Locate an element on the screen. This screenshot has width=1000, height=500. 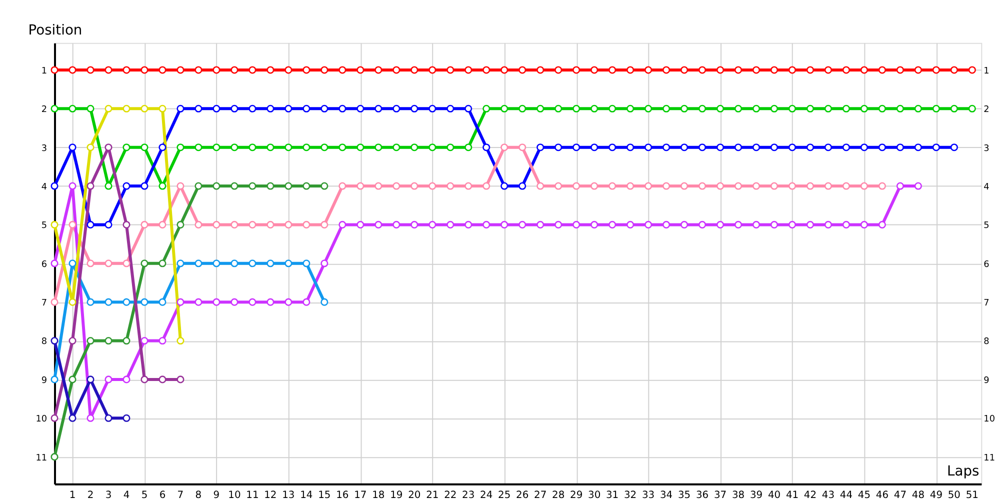
x-tick-label: 45 is located at coordinates (864, 495).